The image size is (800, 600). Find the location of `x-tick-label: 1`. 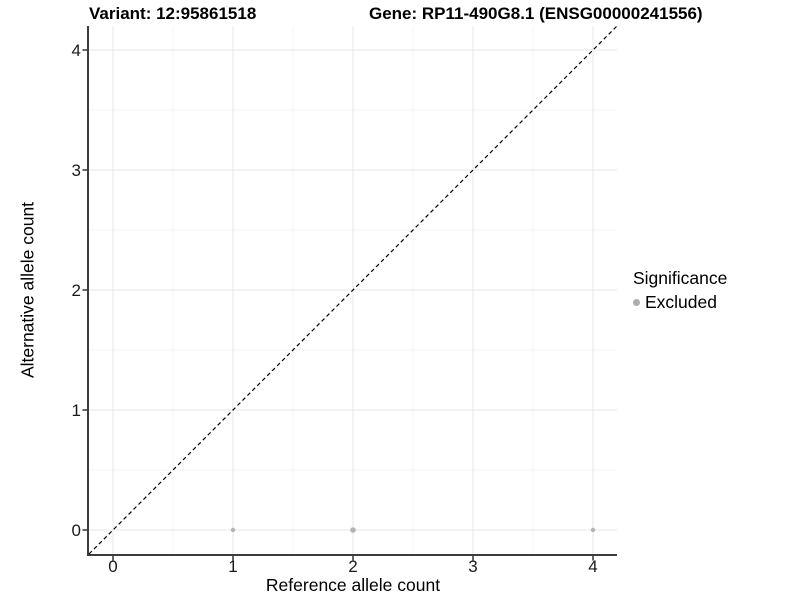

x-tick-label: 1 is located at coordinates (232, 566).